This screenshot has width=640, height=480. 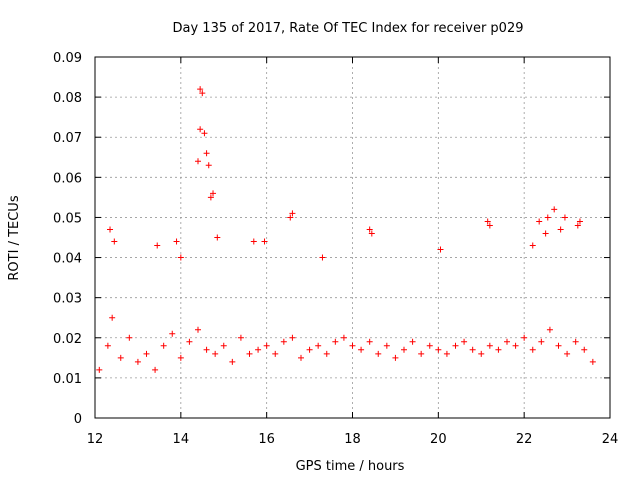 What do you see at coordinates (95, 439) in the screenshot?
I see `x-tick-label: 12` at bounding box center [95, 439].